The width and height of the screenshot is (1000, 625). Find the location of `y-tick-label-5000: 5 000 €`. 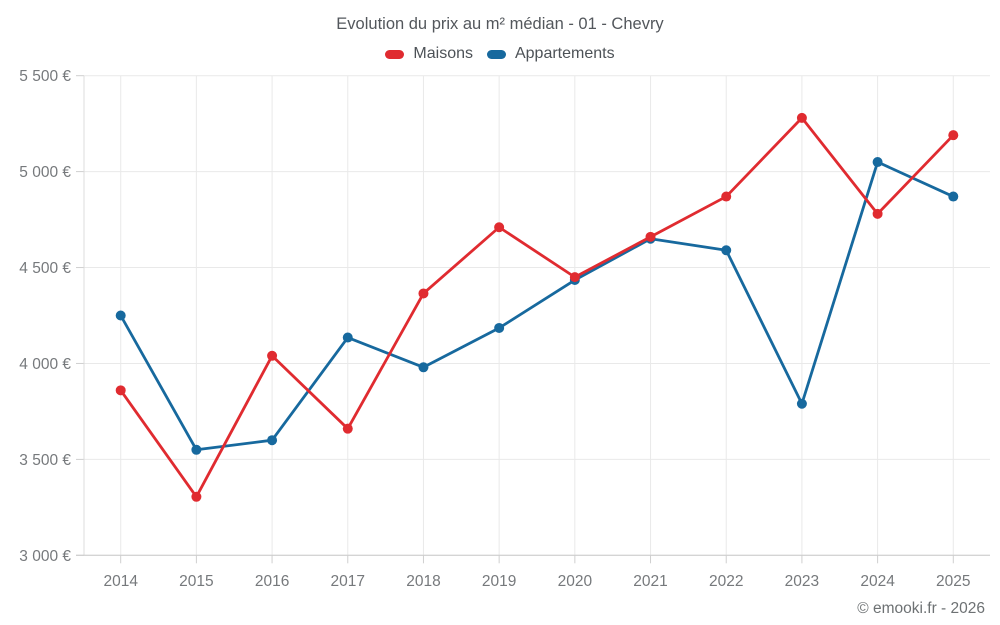

y-tick-label-5000: 5 000 € is located at coordinates (45, 172).